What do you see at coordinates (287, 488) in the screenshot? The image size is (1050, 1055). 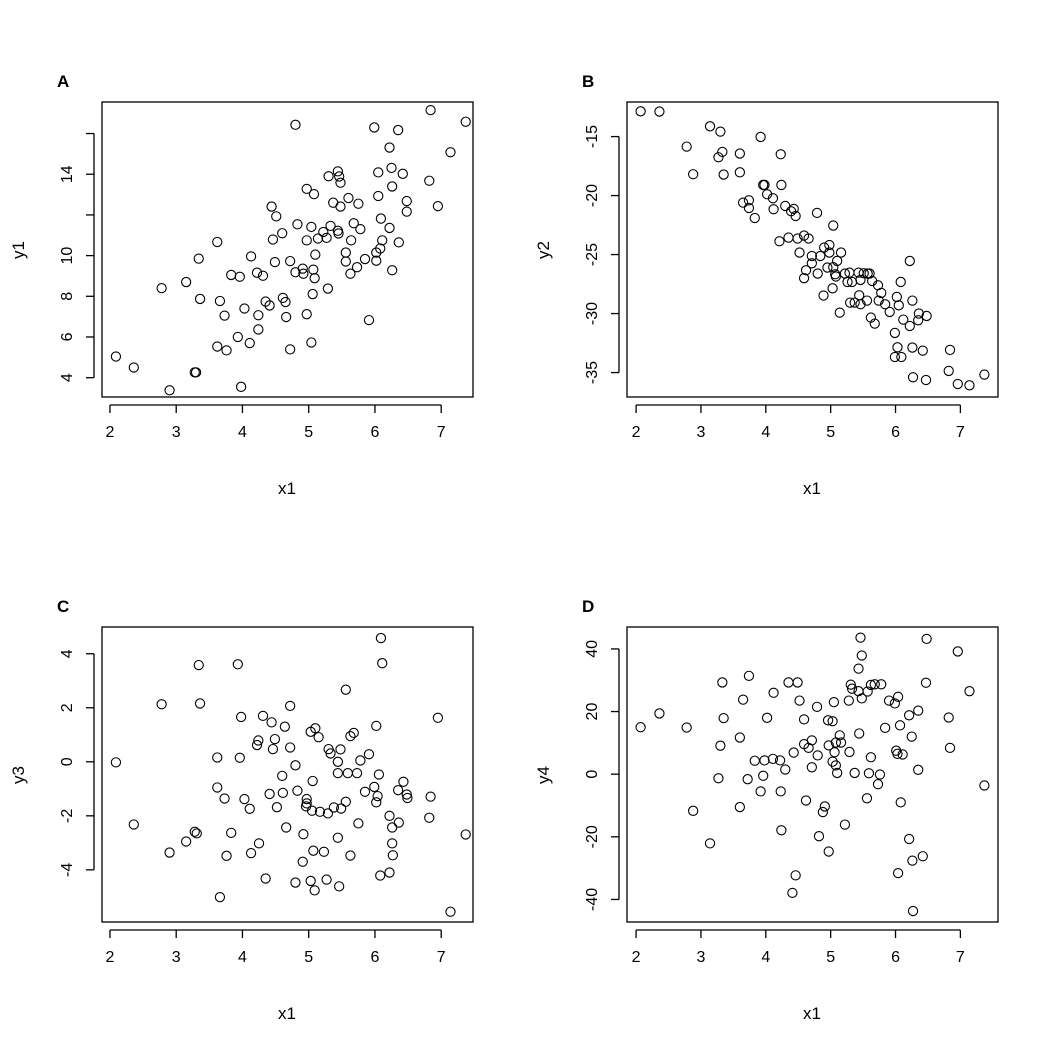 I see `x-axis-label: x1` at bounding box center [287, 488].